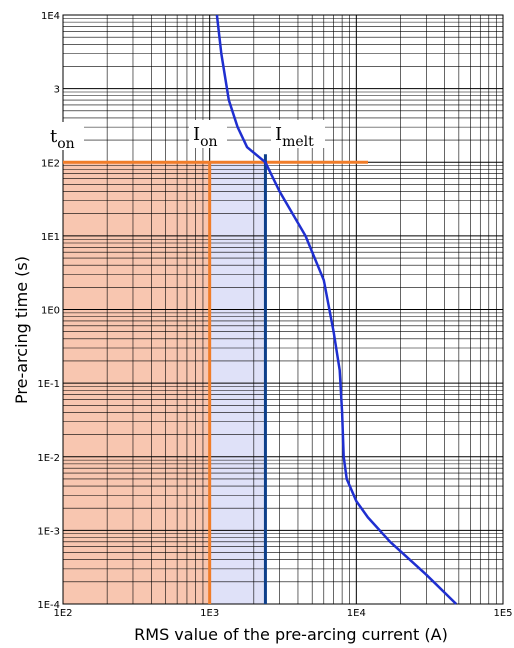 The width and height of the screenshot is (514, 648). I want to click on y-tick-label: 1E-2, so click(48, 458).